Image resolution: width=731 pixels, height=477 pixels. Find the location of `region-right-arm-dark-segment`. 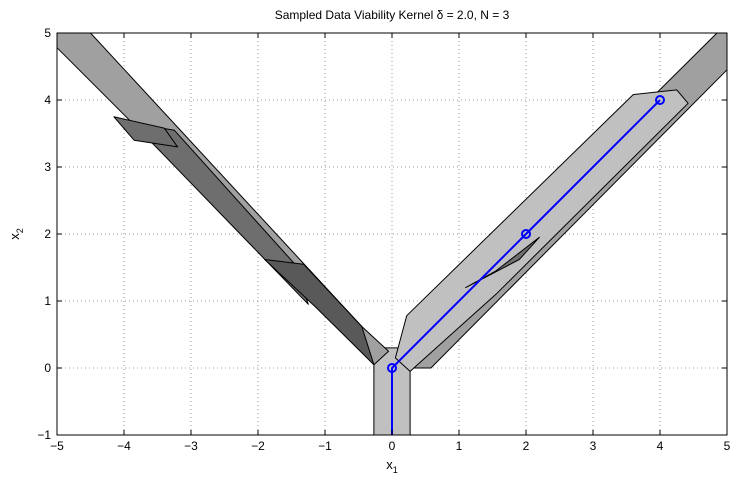

region-right-arm-dark-segment is located at coordinates (502, 262).